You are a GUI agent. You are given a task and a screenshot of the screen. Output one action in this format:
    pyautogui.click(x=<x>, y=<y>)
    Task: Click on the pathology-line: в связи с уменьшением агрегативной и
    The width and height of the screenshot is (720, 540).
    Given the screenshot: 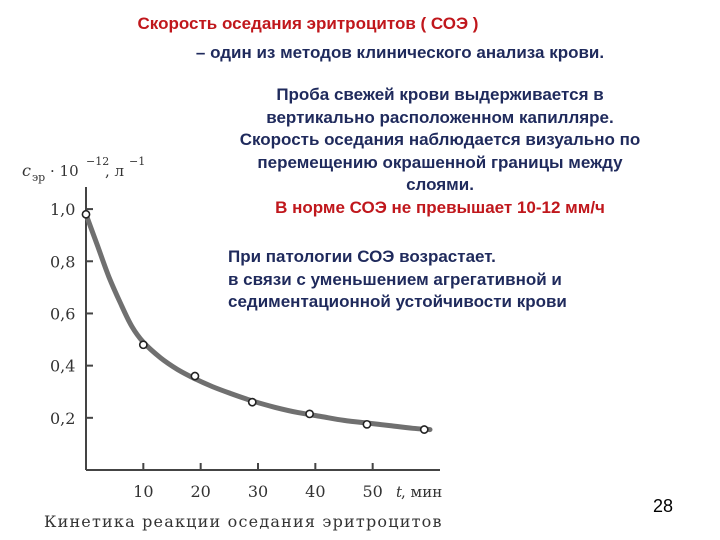 What is the action you would take?
    pyautogui.click(x=395, y=279)
    